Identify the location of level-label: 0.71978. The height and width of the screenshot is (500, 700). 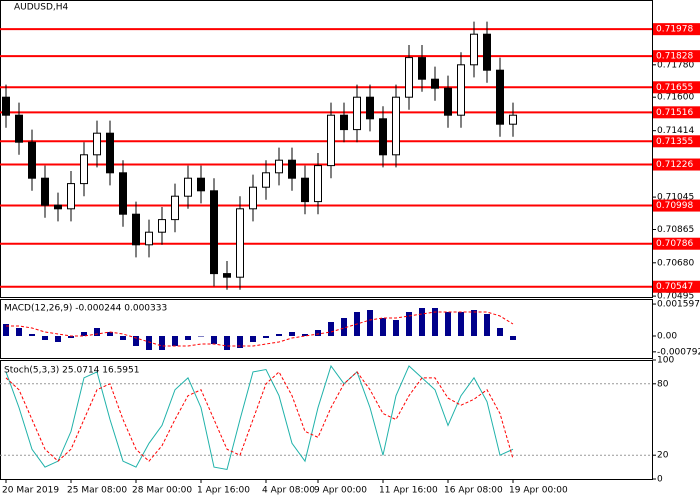
(674, 30).